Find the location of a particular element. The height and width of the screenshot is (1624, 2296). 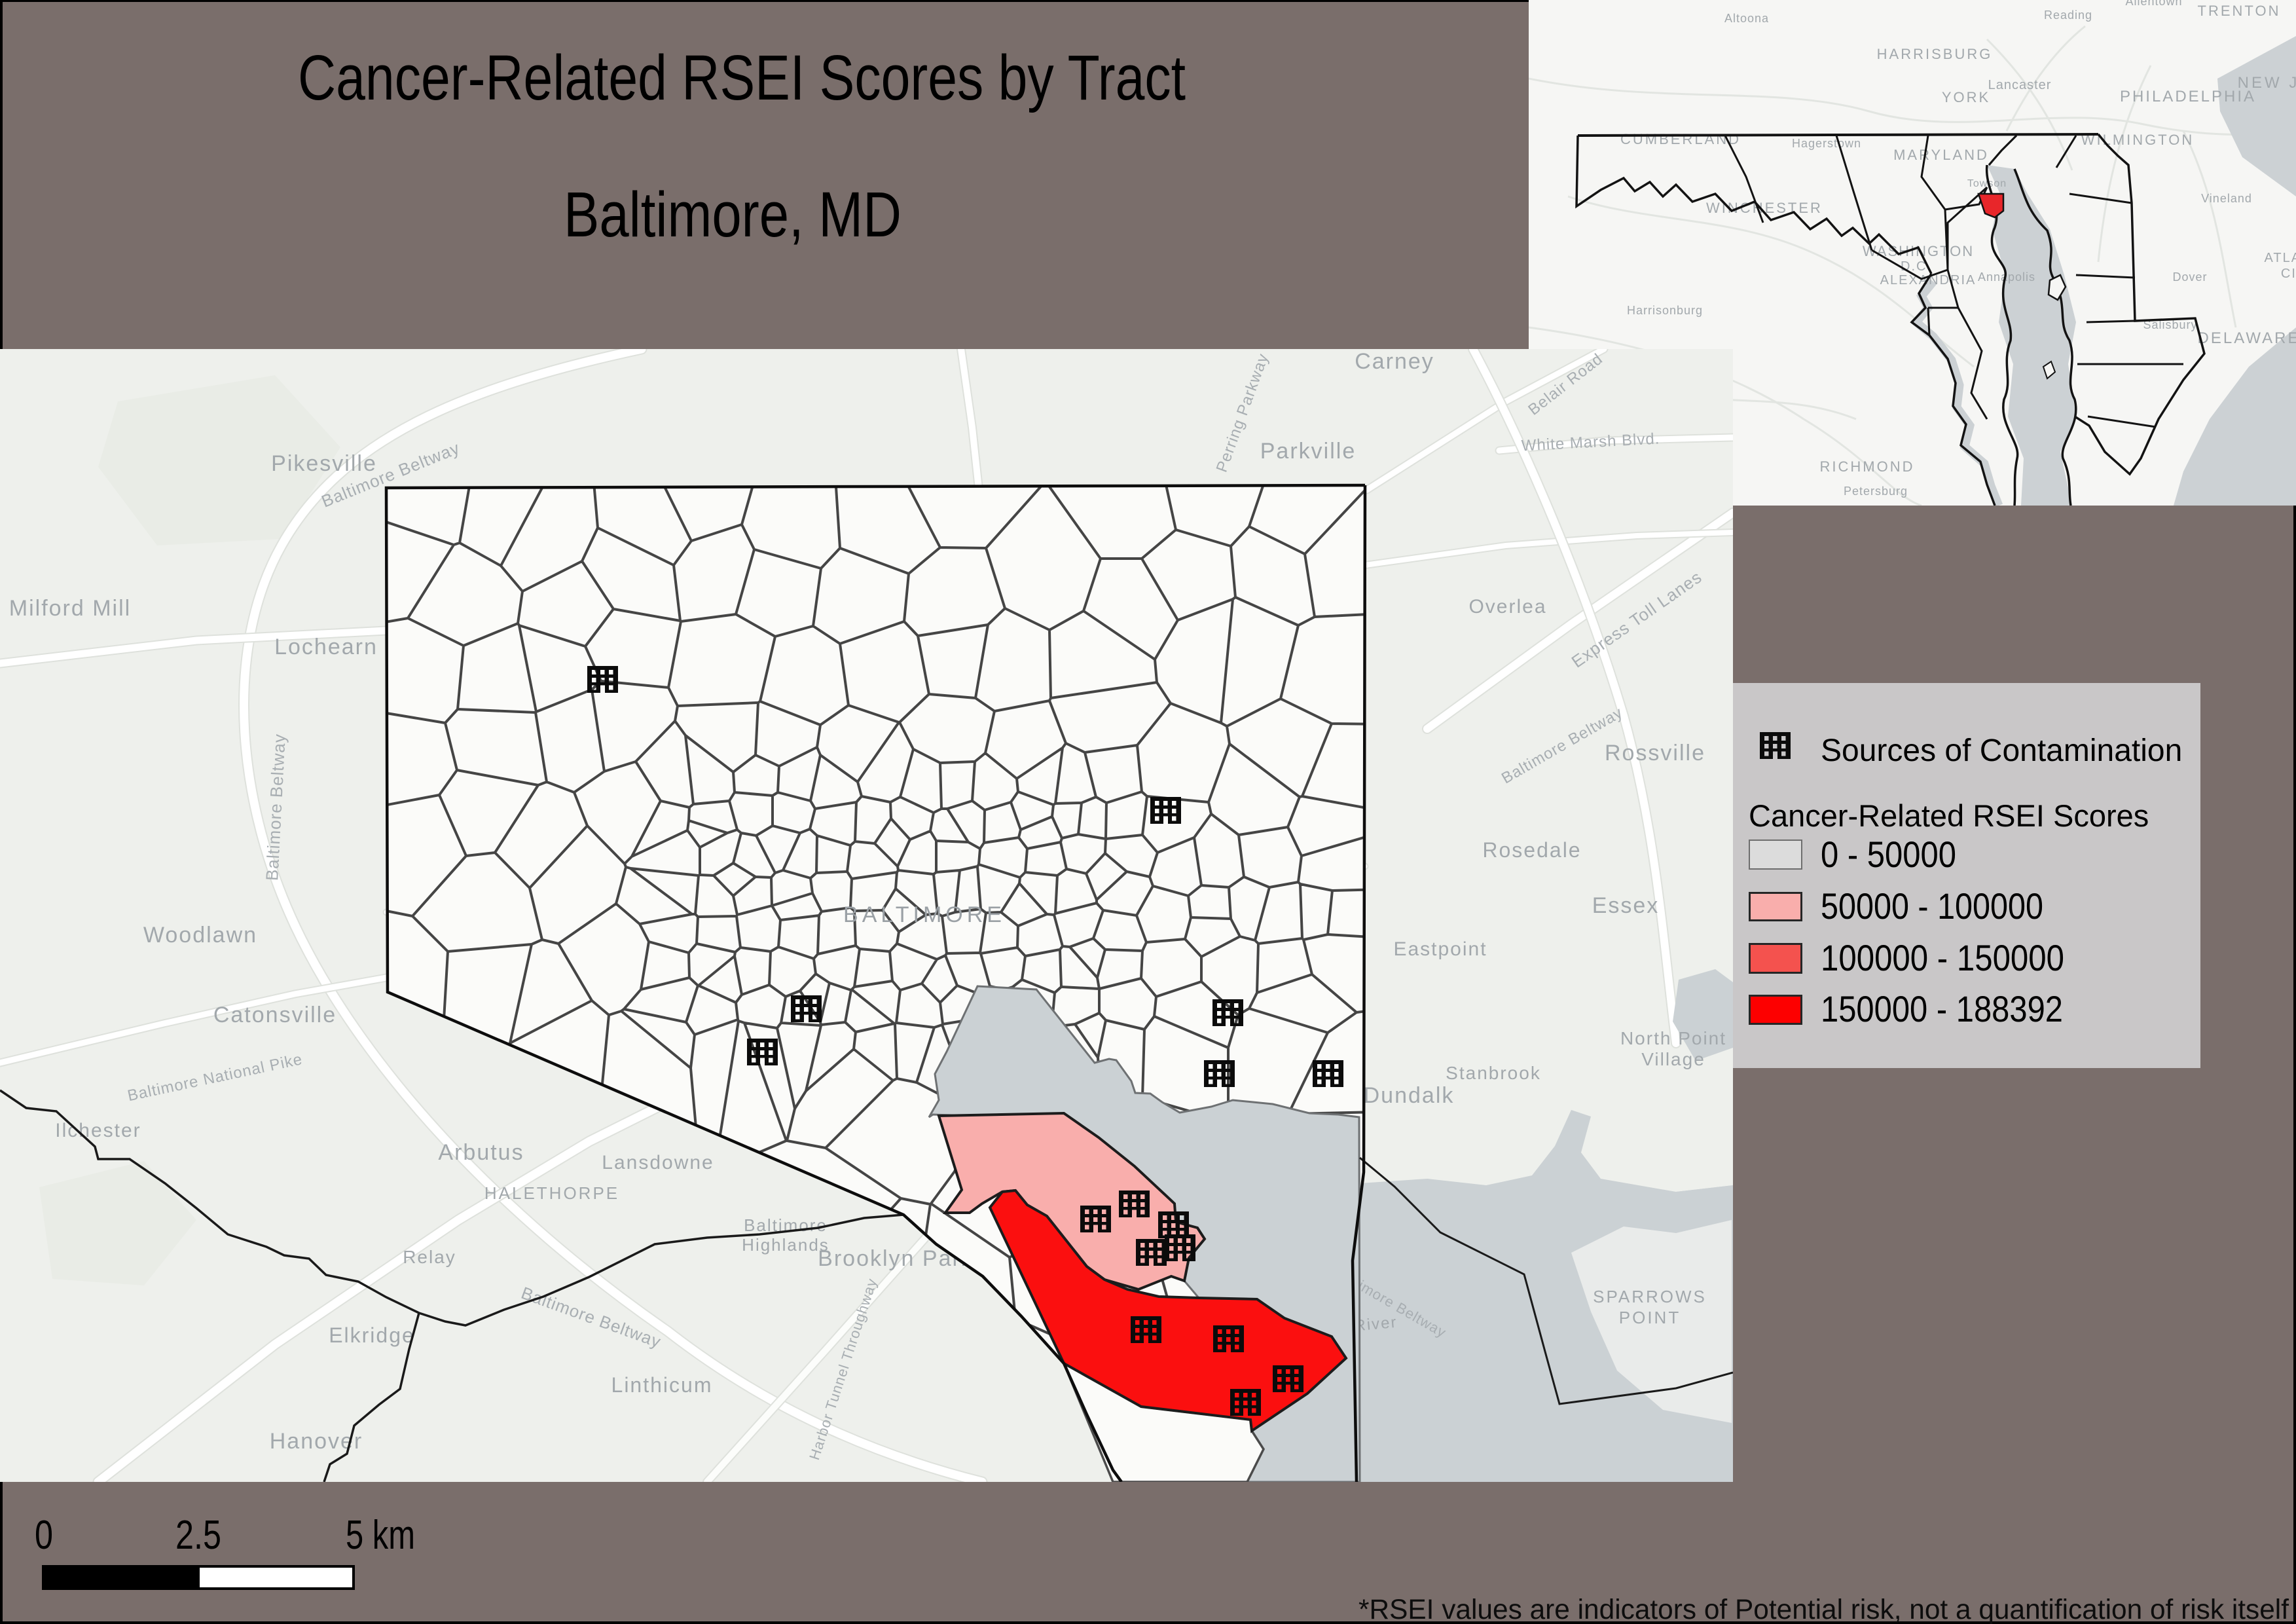

svg-text: Rossville is located at coordinates (1655, 753).